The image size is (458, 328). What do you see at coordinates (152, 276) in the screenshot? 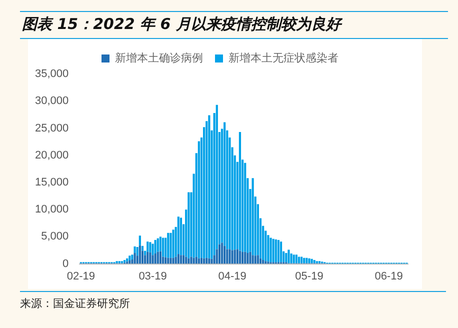
I see `x-tick-label: 03-19` at bounding box center [152, 276].